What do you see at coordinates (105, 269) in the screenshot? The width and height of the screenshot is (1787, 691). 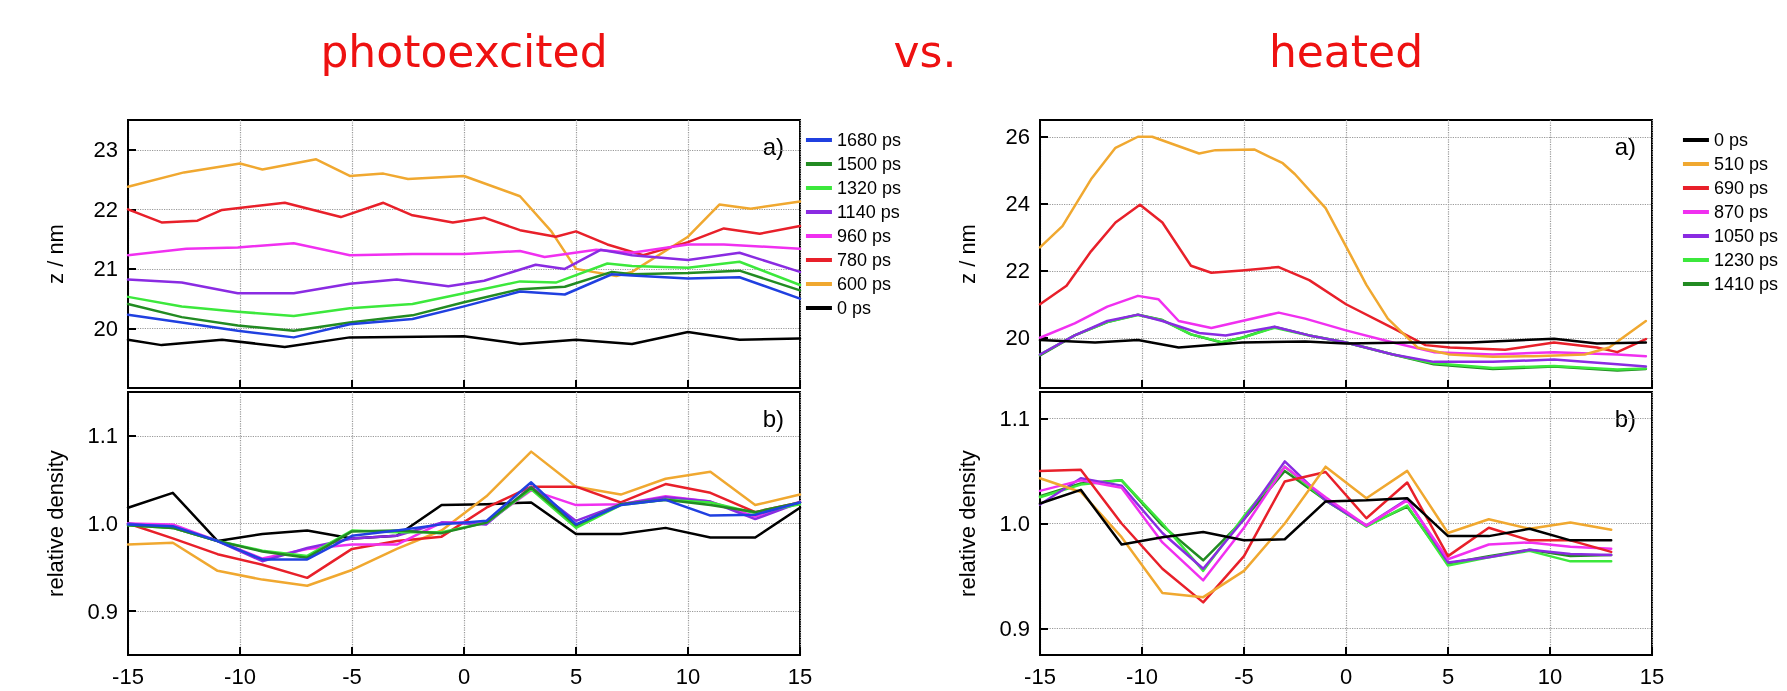 I see `y-tick-label: 21` at bounding box center [105, 269].